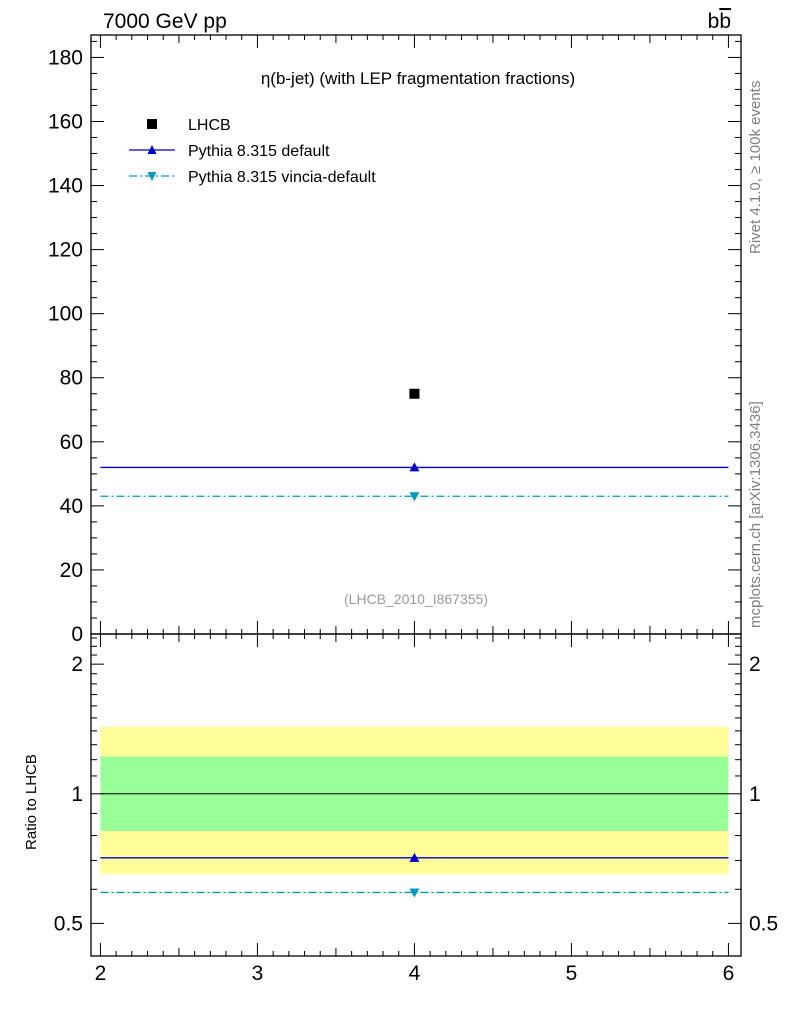 This screenshot has width=786, height=1024. Describe the element at coordinates (259, 151) in the screenshot. I see `legend-label-pythia-default: Pythia 8.315 default` at that location.